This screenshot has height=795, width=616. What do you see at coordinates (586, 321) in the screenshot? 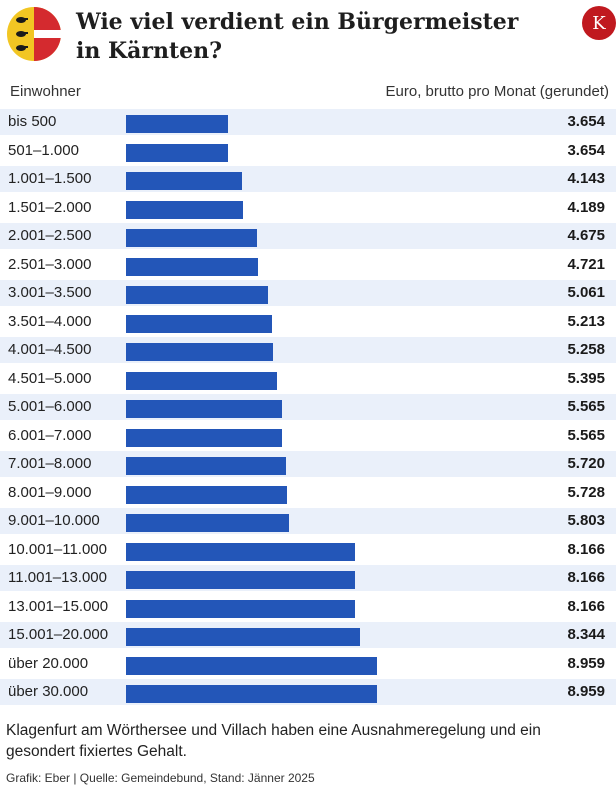
I see `value-label: 5.213` at bounding box center [586, 321].